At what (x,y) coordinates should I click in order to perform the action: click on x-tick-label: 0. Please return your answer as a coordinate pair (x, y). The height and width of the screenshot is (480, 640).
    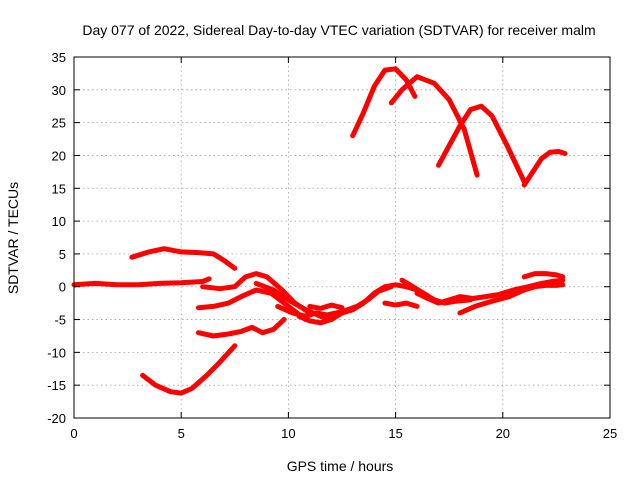
    Looking at the image, I should click on (73, 433).